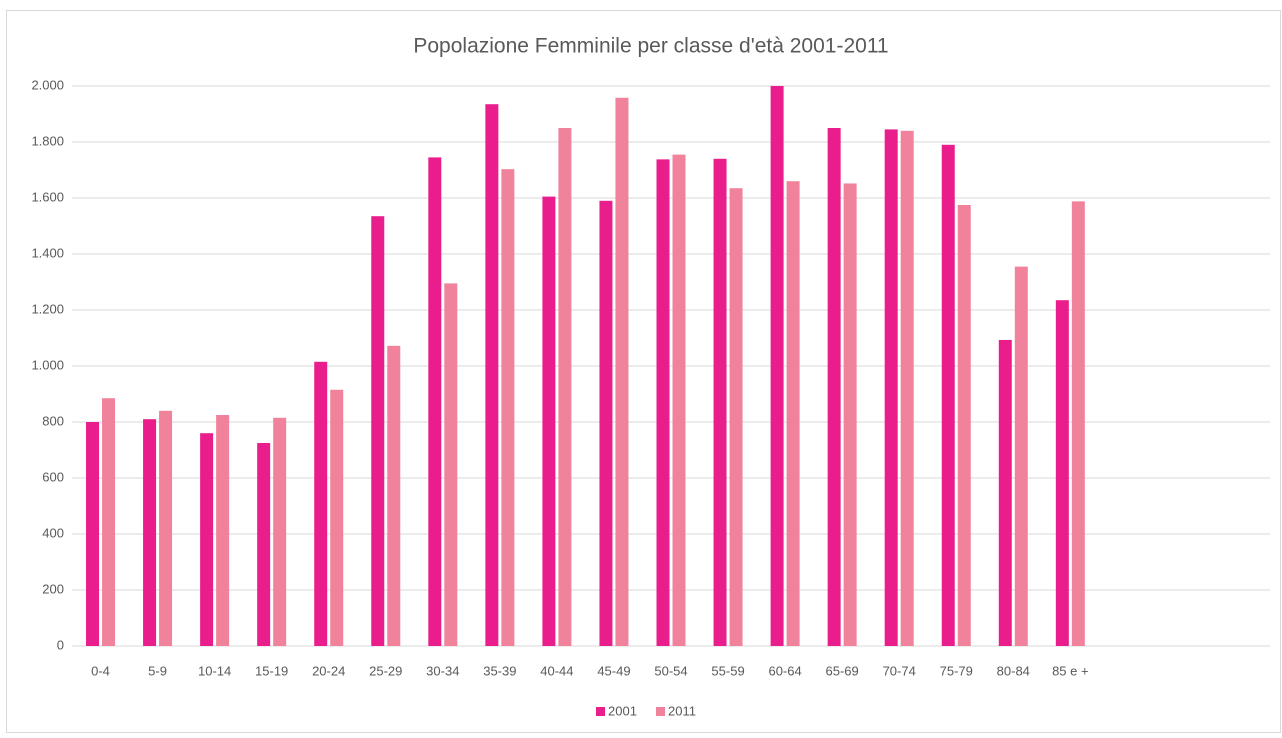 The width and height of the screenshot is (1282, 738). Describe the element at coordinates (613, 670) in the screenshot. I see `x-tick-label: 45-49` at that location.